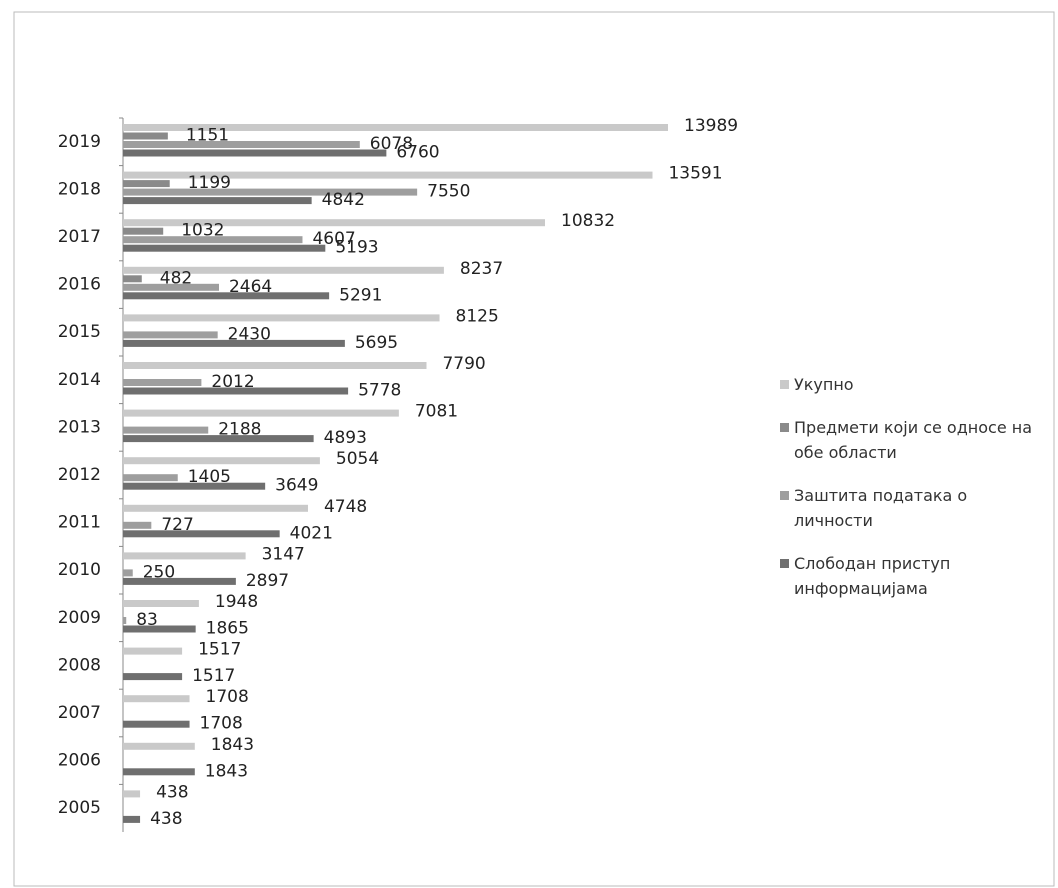 The image size is (1058, 888). Describe the element at coordinates (79, 380) in the screenshot. I see `y-tick-label: 2014` at that location.